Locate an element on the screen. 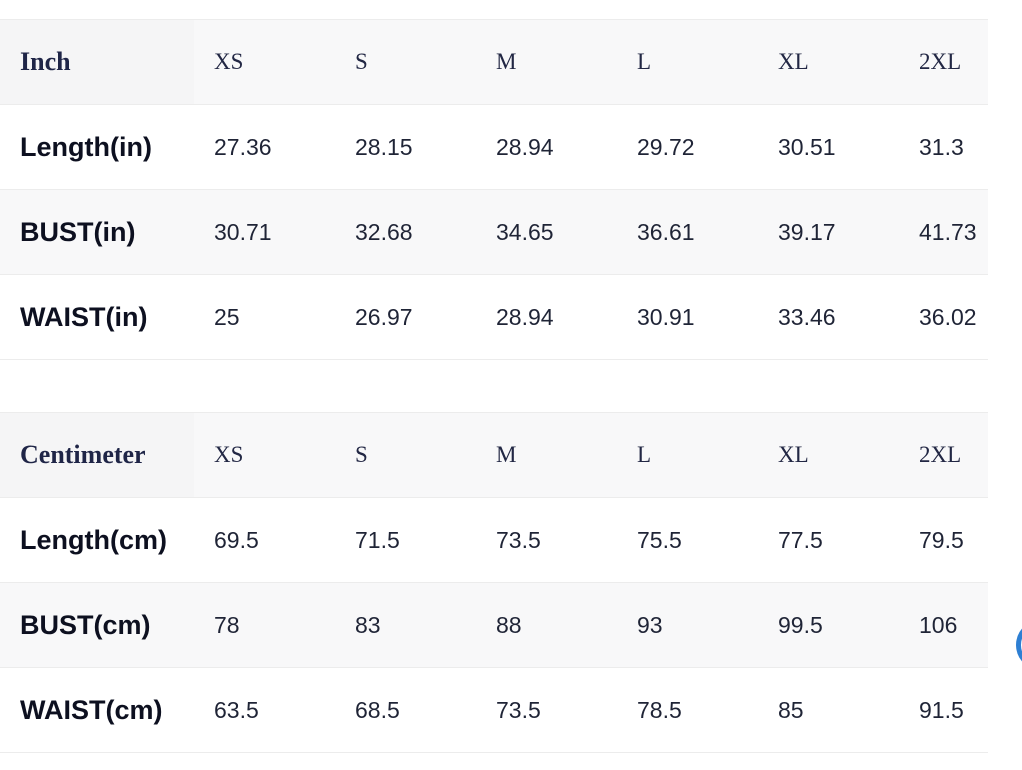 The height and width of the screenshot is (770, 1022). unit-label: Centimeter is located at coordinates (97, 455).